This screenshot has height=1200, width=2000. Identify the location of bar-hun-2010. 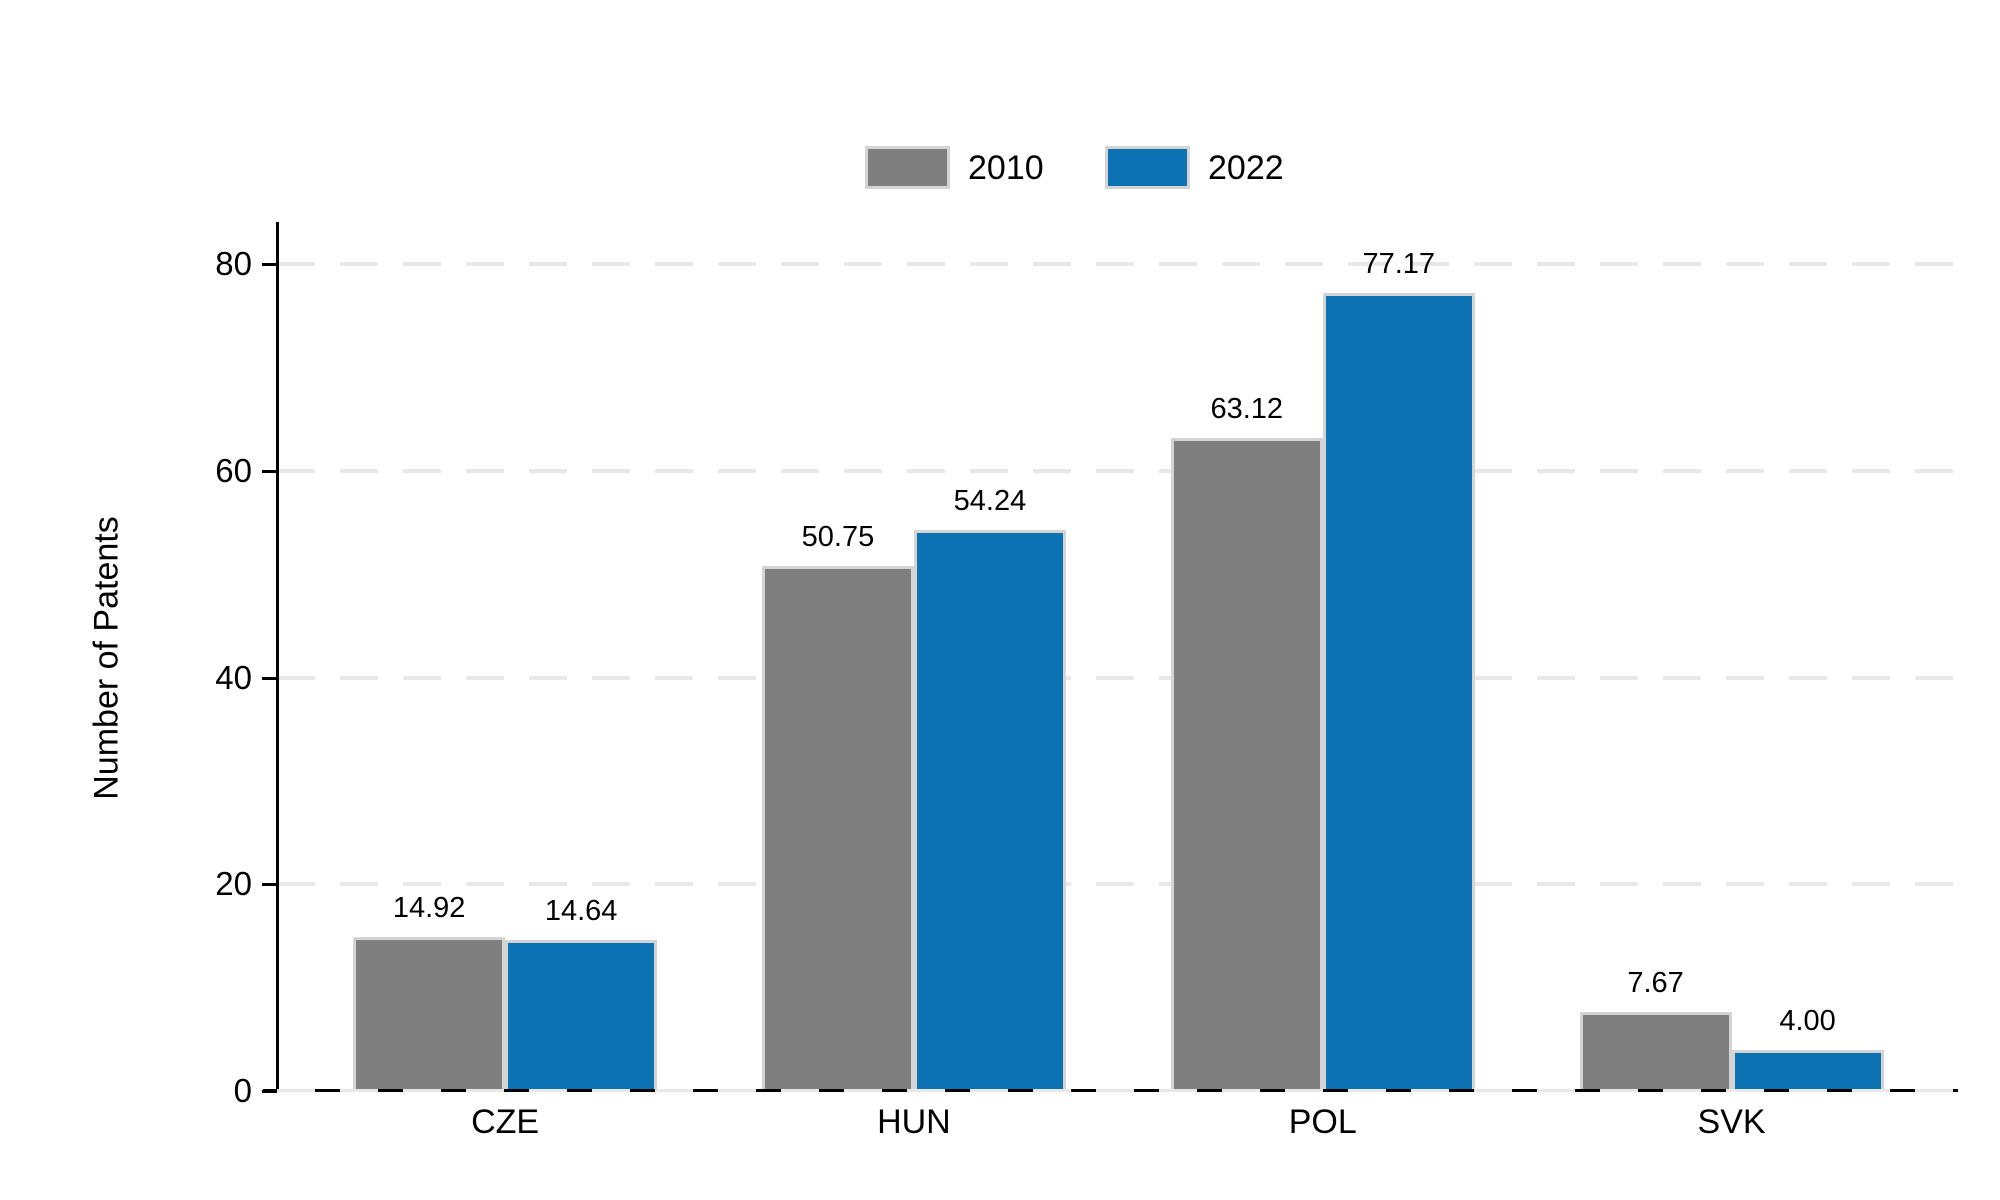
(837, 828).